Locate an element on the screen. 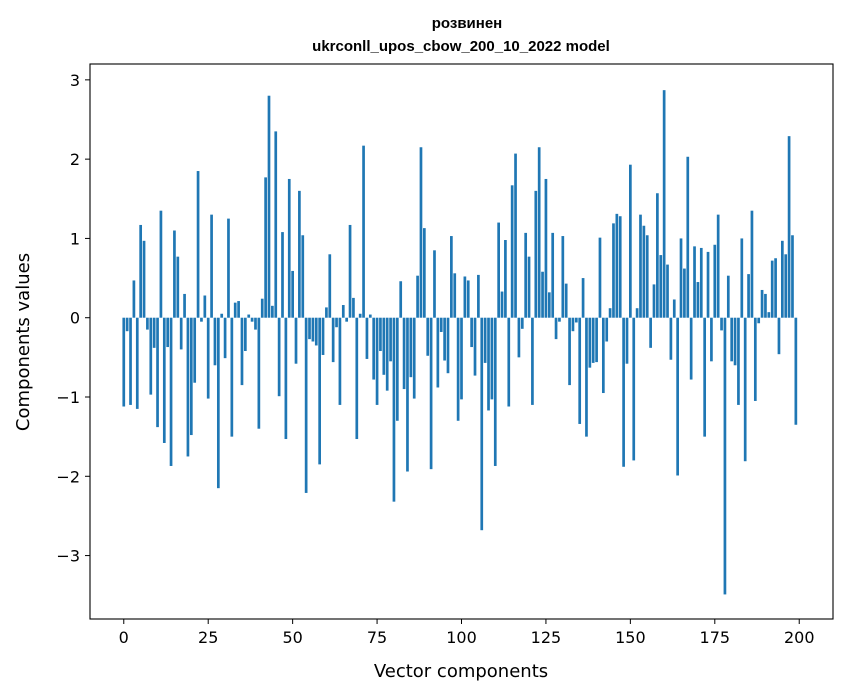 This screenshot has height=696, width=847. y-tick-label: −2 is located at coordinates (68, 476).